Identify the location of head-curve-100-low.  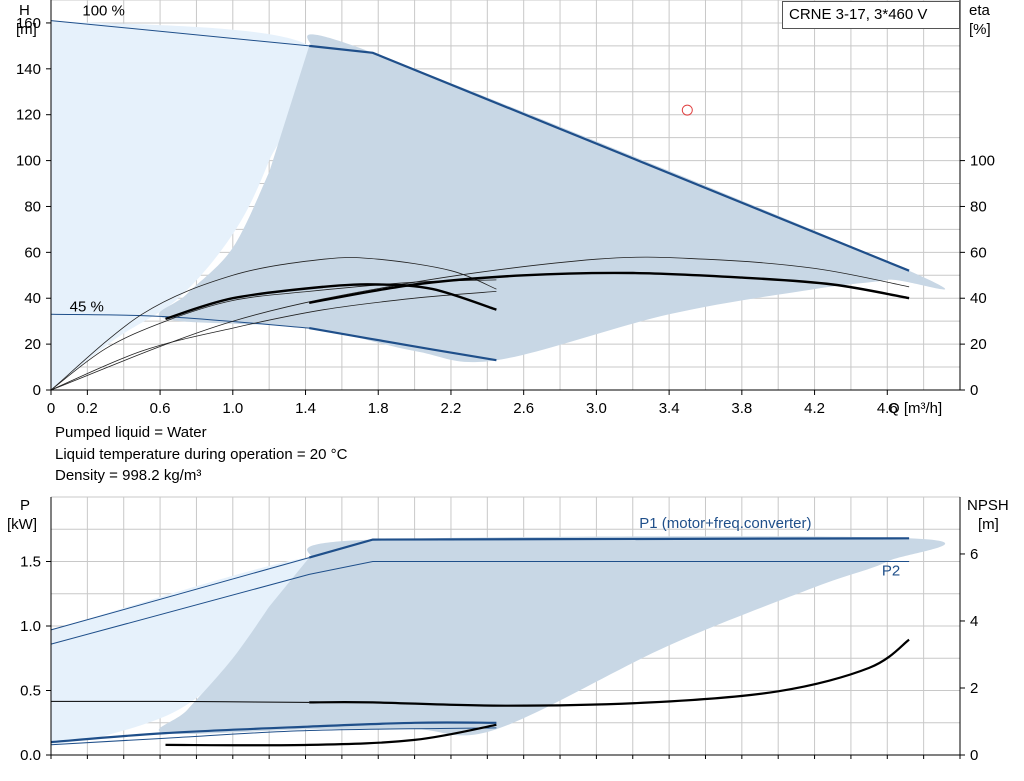
(180, 33).